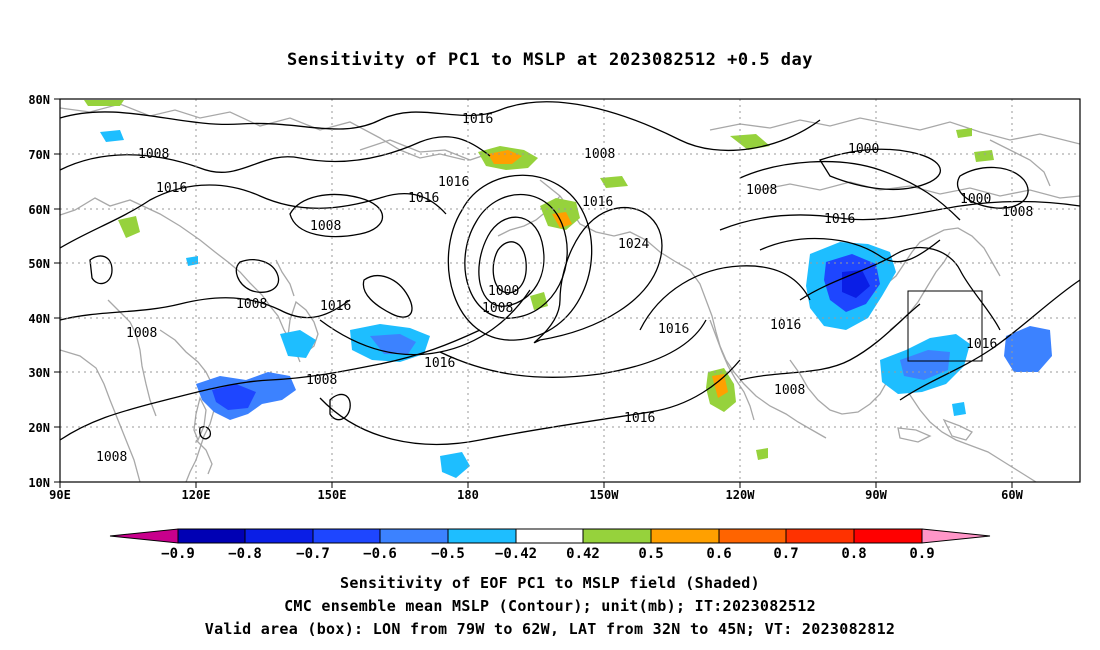  Describe the element at coordinates (196, 495) in the screenshot. I see `lon-label: 120E` at that location.